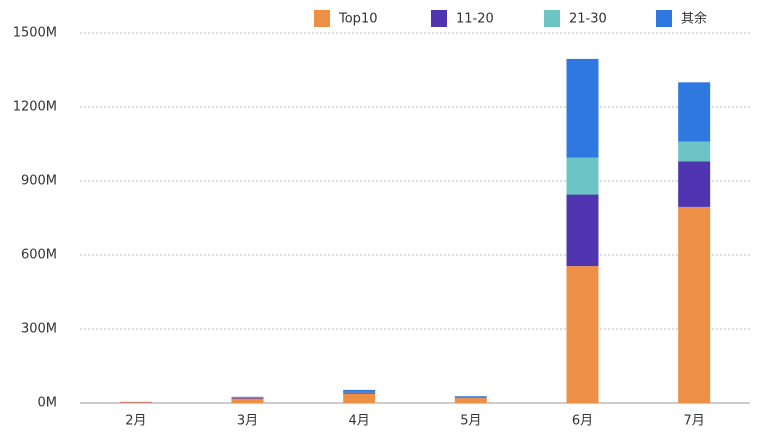 The width and height of the screenshot is (776, 444). I want to click on legend-label: 21-30, so click(588, 19).